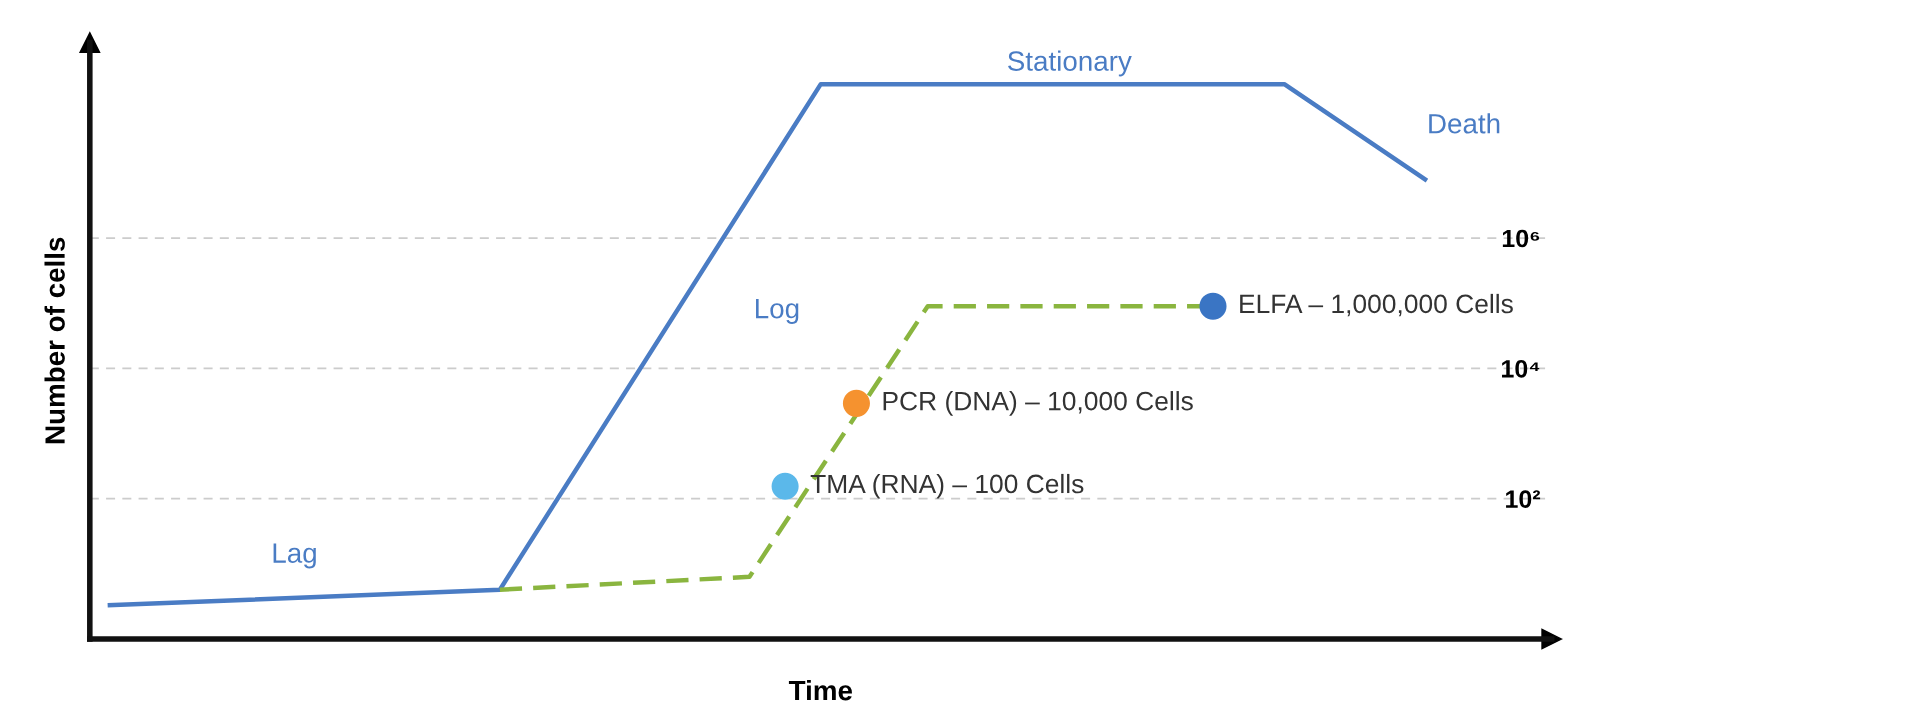  What do you see at coordinates (1521, 368) in the screenshot?
I see `y-tick-label: 10⁴` at bounding box center [1521, 368].